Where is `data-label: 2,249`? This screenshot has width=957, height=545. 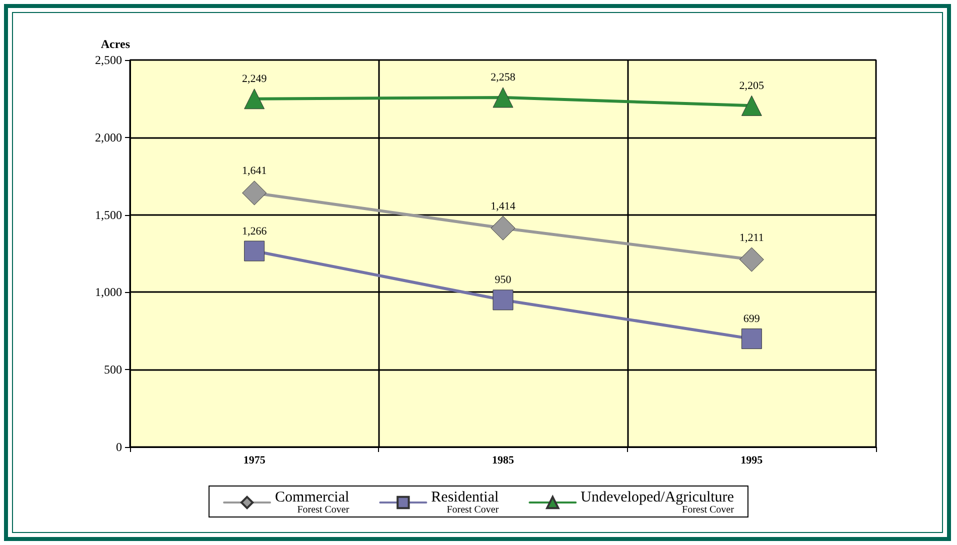 data-label: 2,249 is located at coordinates (255, 79).